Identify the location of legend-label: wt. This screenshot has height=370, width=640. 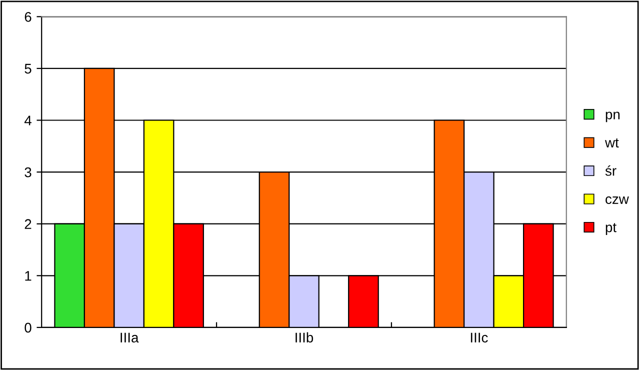
(611, 143).